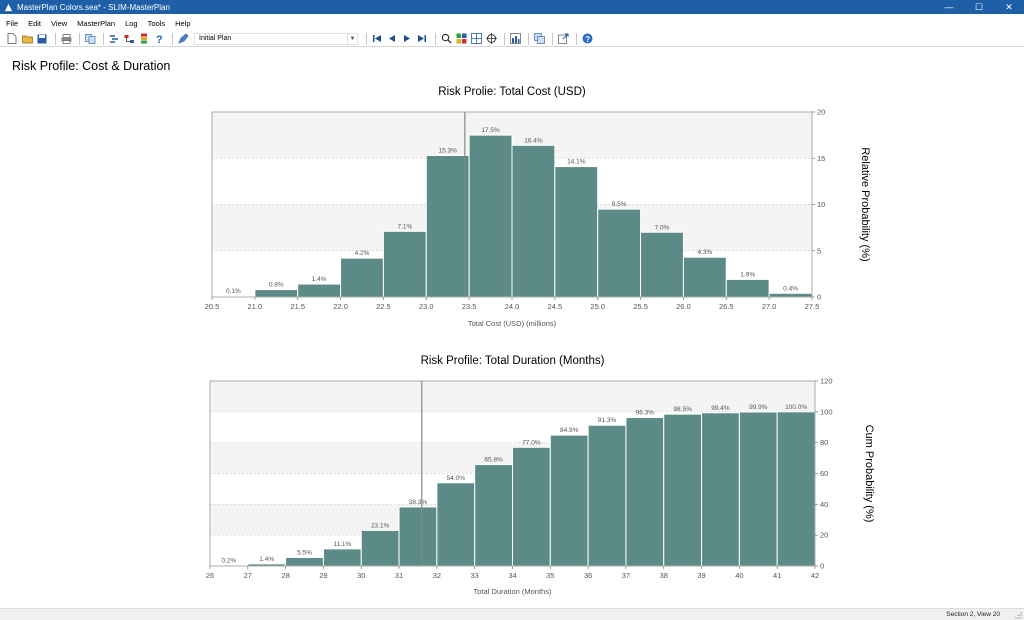 Image resolution: width=1024 pixels, height=620 pixels. What do you see at coordinates (726, 306) in the screenshot?
I see `x-tick-label: 26.5` at bounding box center [726, 306].